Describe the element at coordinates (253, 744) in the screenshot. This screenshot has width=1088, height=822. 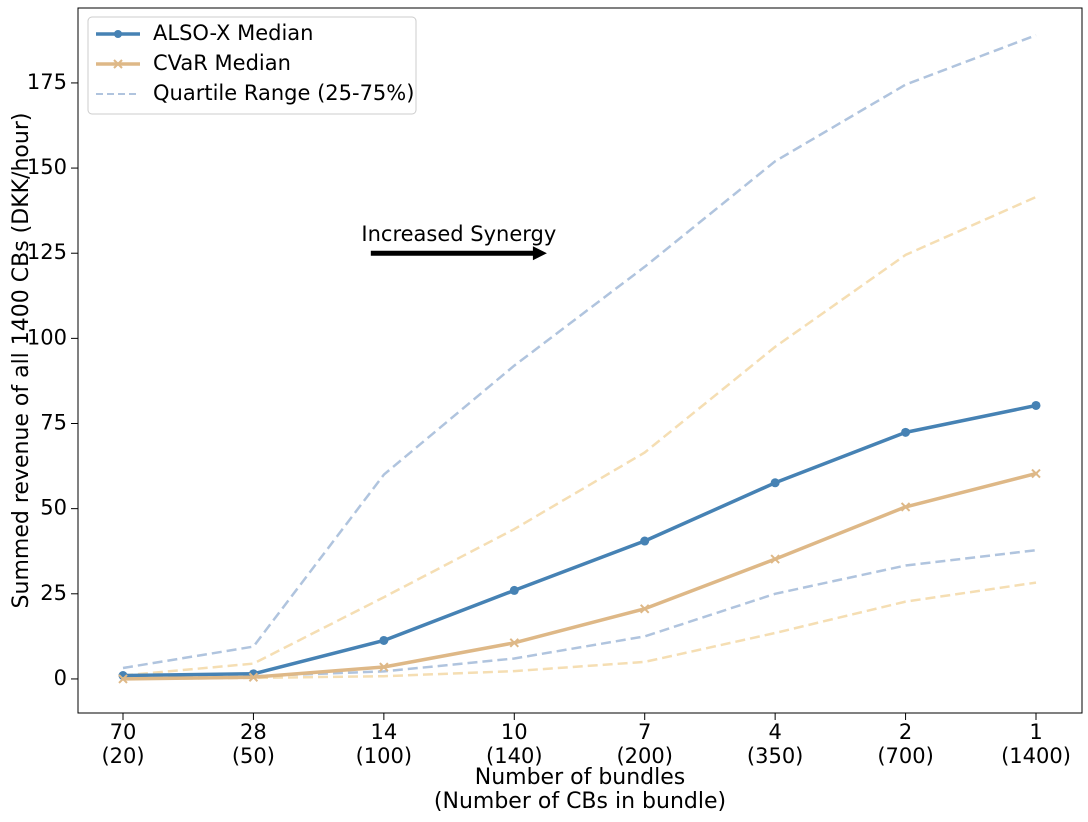
I see `x-tick-label: 28 (50)` at that location.